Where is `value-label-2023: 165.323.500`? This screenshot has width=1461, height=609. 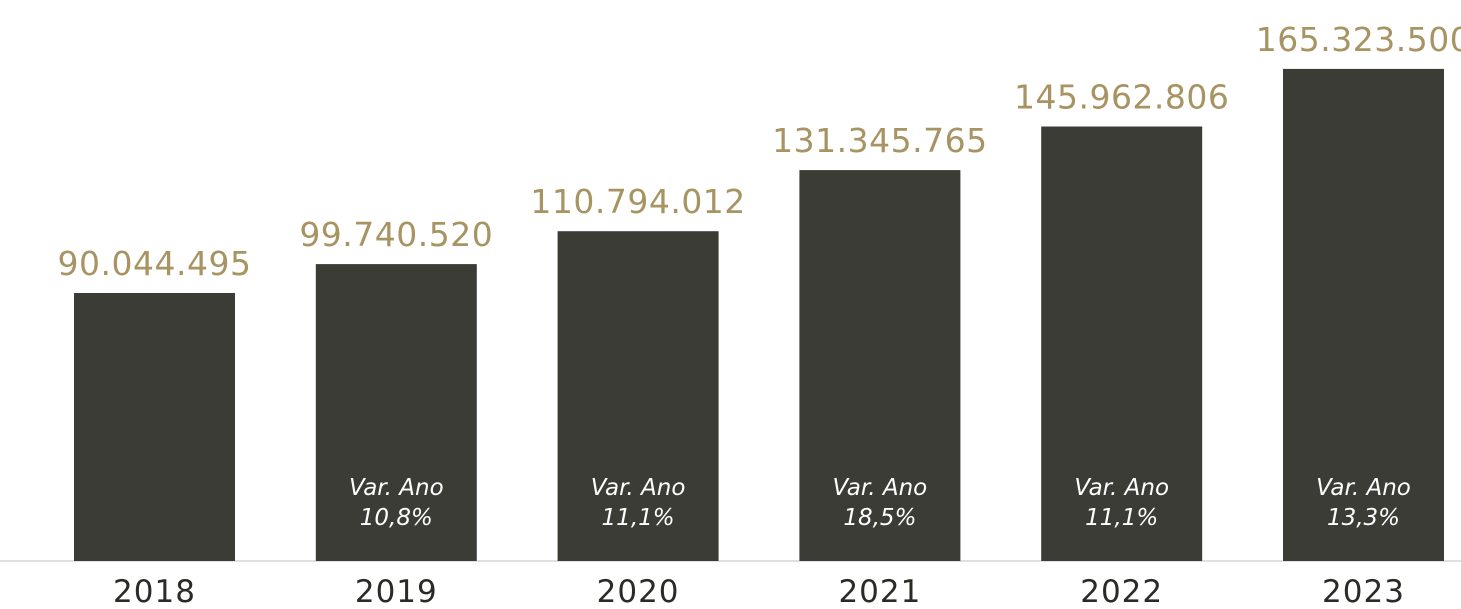 value-label-2023: 165.323.500 is located at coordinates (1358, 39).